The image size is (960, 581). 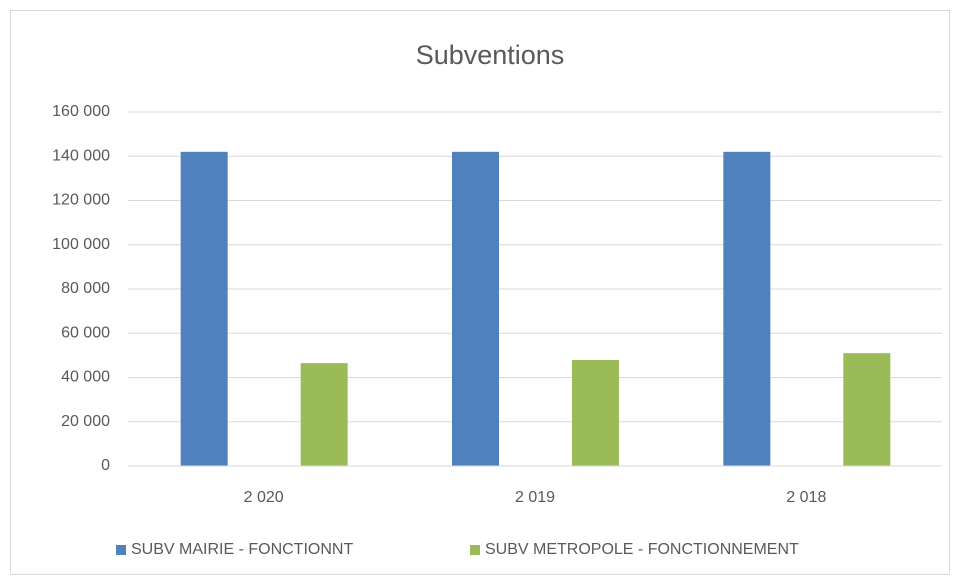 What do you see at coordinates (85, 288) in the screenshot?
I see `y-tick-label: 80 000` at bounding box center [85, 288].